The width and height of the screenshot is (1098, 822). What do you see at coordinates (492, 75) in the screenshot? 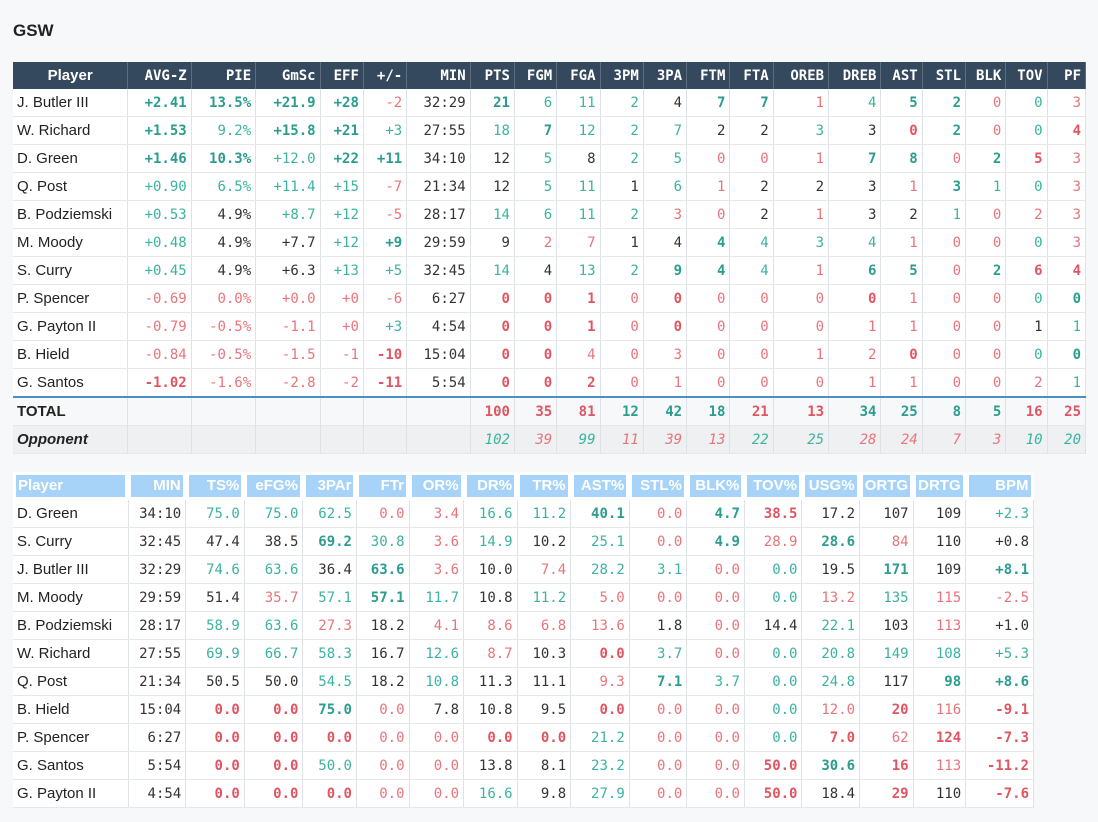
I see `col-header-pts: PTS` at bounding box center [492, 75].